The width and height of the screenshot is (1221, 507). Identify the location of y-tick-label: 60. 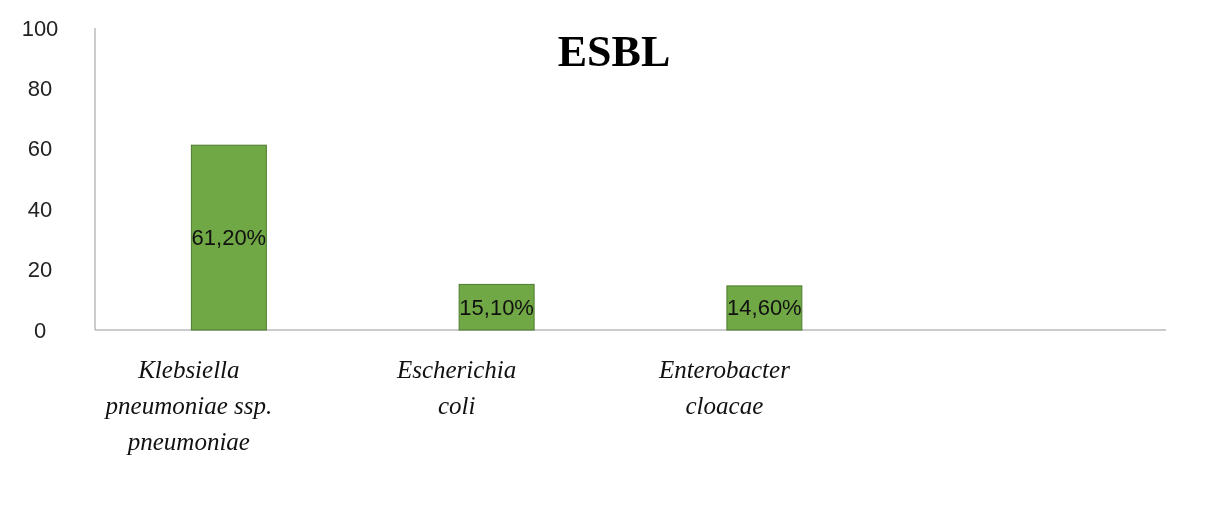
(40, 149).